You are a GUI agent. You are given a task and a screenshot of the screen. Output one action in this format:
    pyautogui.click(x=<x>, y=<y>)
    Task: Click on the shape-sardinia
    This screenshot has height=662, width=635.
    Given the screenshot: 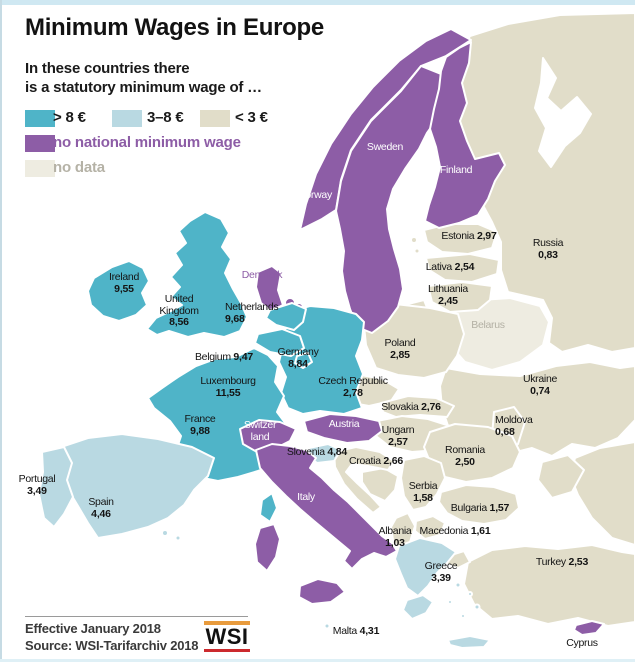 What is the action you would take?
    pyautogui.click(x=267, y=547)
    